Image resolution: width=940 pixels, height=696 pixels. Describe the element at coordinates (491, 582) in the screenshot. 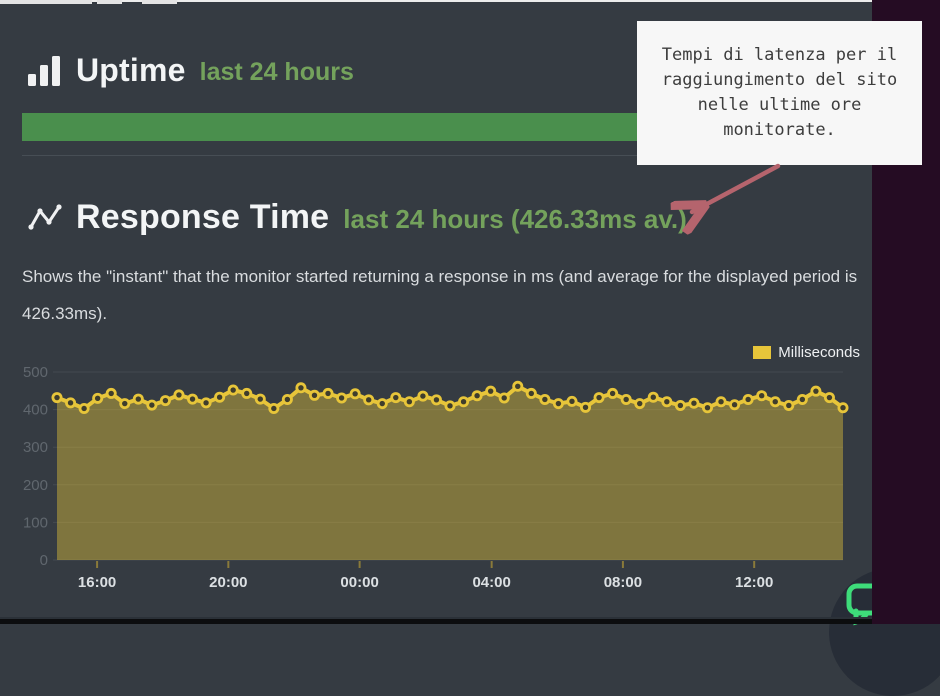

I see `svg-text: 04:00` at that location.